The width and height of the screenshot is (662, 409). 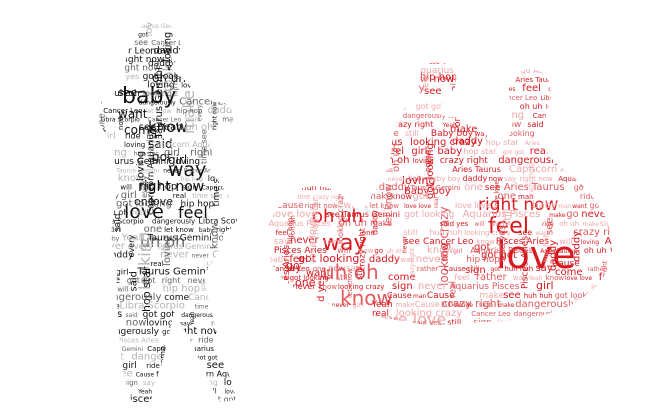 I want to click on right_cloud-word: say, so click(x=354, y=269).